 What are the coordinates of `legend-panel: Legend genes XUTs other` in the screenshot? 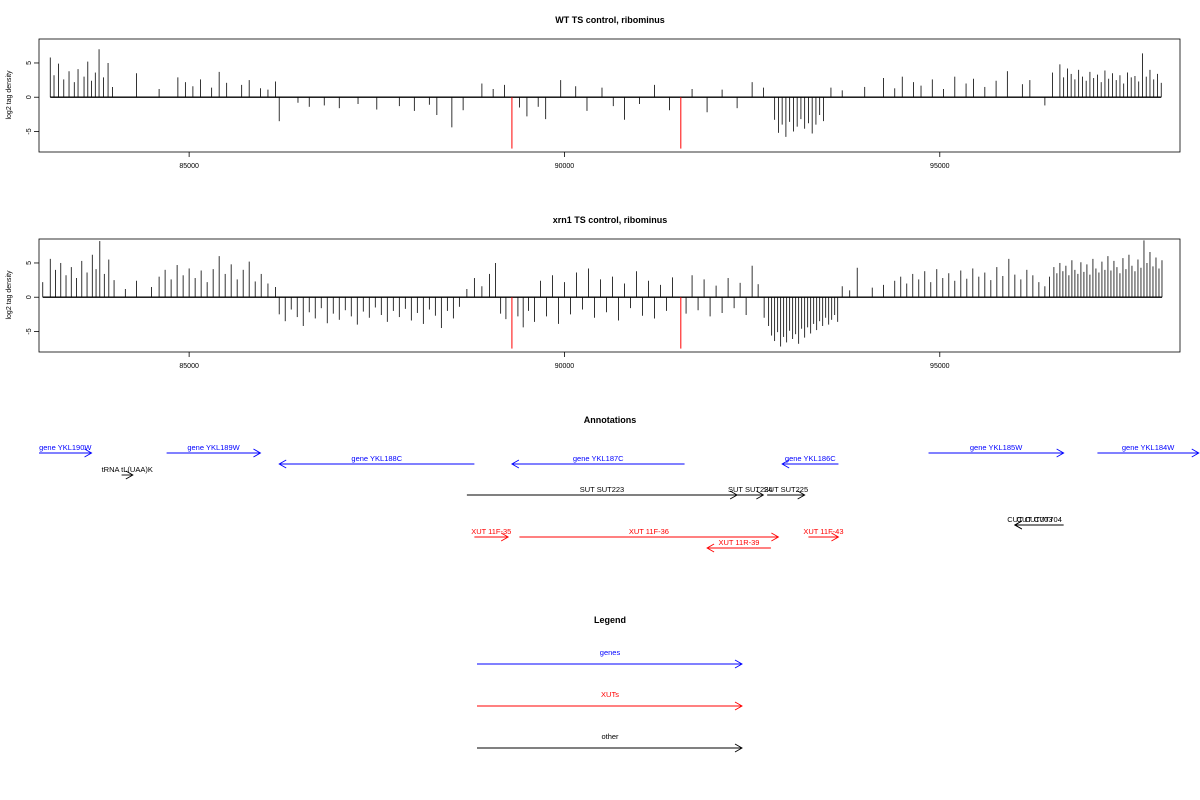 It's located at (610, 684).